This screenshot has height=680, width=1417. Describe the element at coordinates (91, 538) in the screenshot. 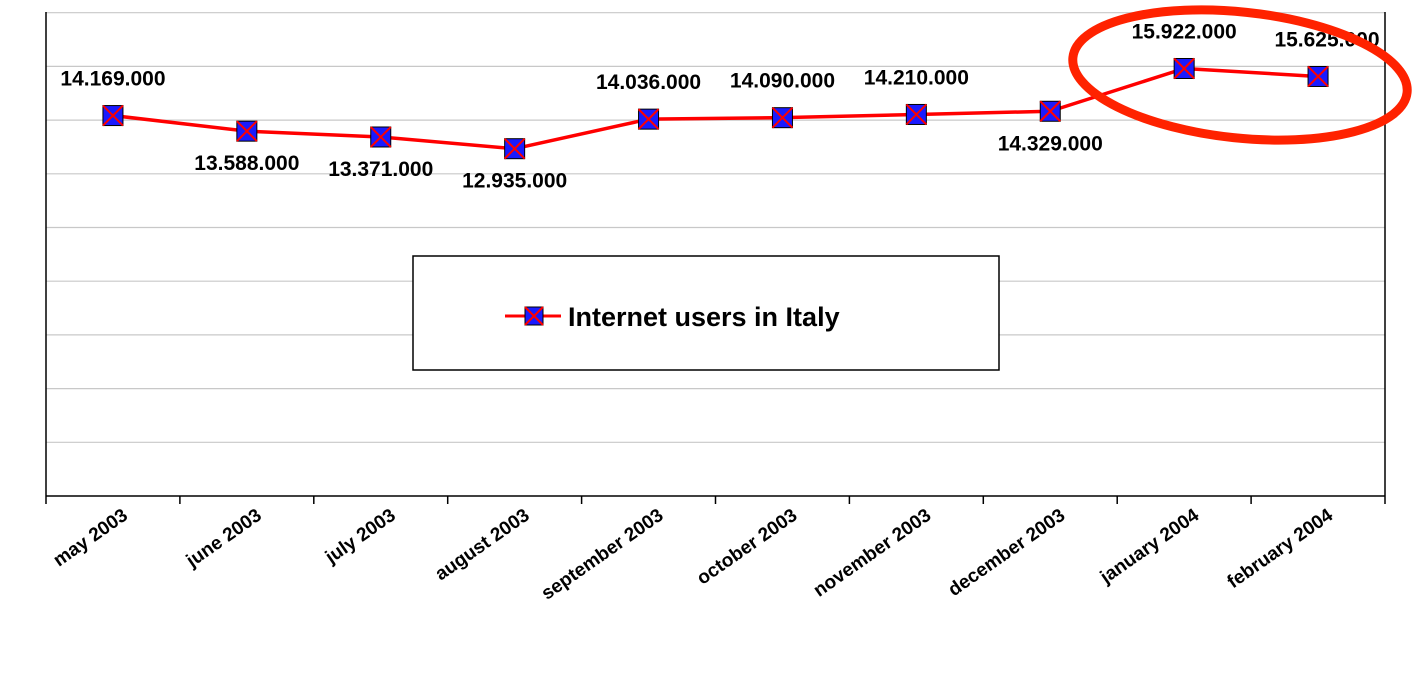

I see `x-tick-label: may 2003` at that location.